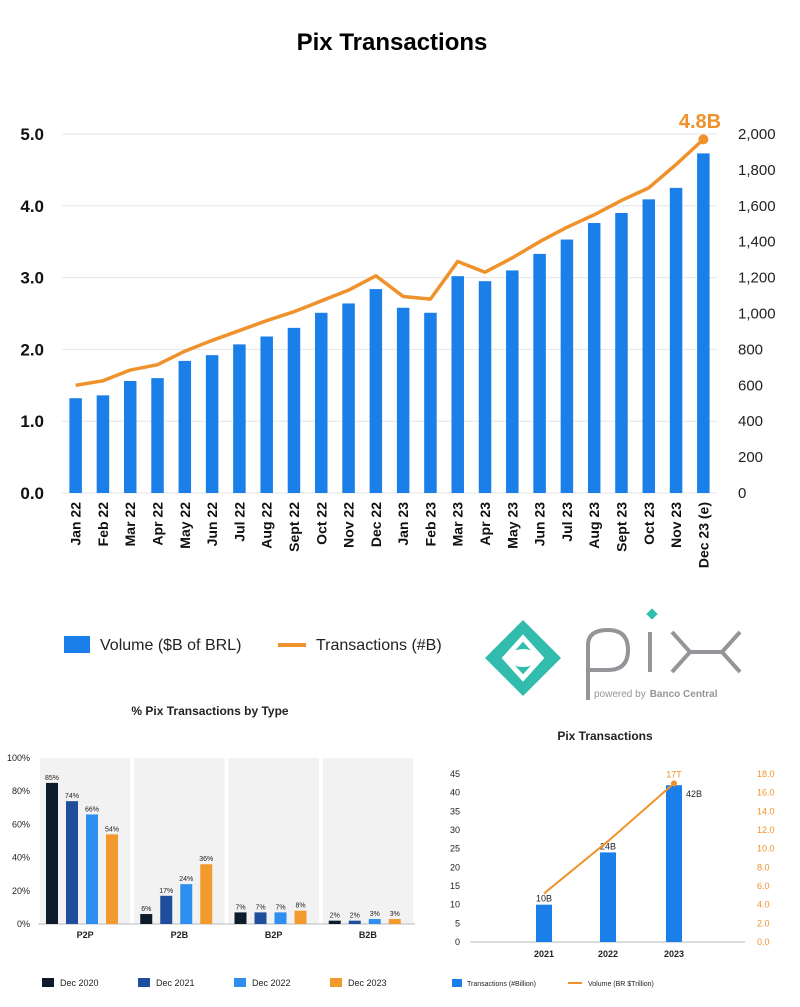  I want to click on y-axis-tick-label: 80%, so click(21, 791).